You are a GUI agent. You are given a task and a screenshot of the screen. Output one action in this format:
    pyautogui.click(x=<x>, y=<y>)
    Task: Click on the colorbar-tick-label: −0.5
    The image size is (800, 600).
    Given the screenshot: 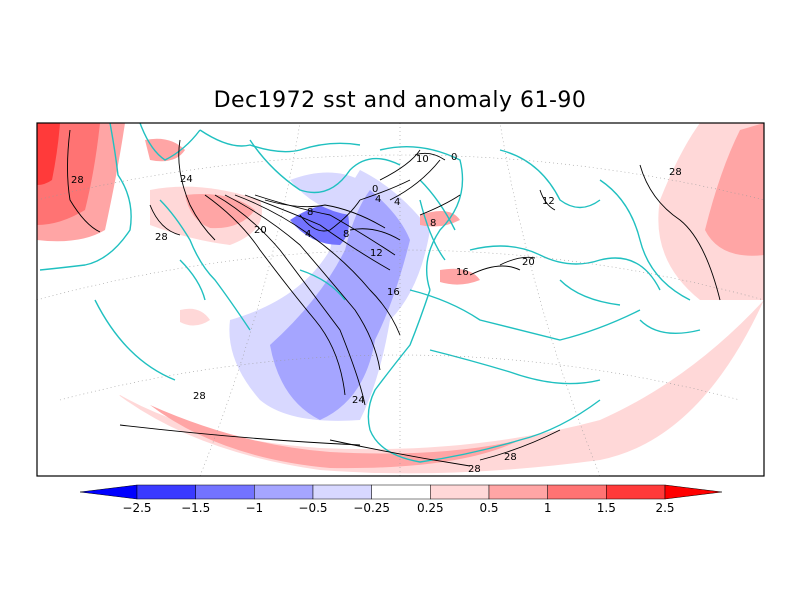 What is the action you would take?
    pyautogui.click(x=312, y=508)
    